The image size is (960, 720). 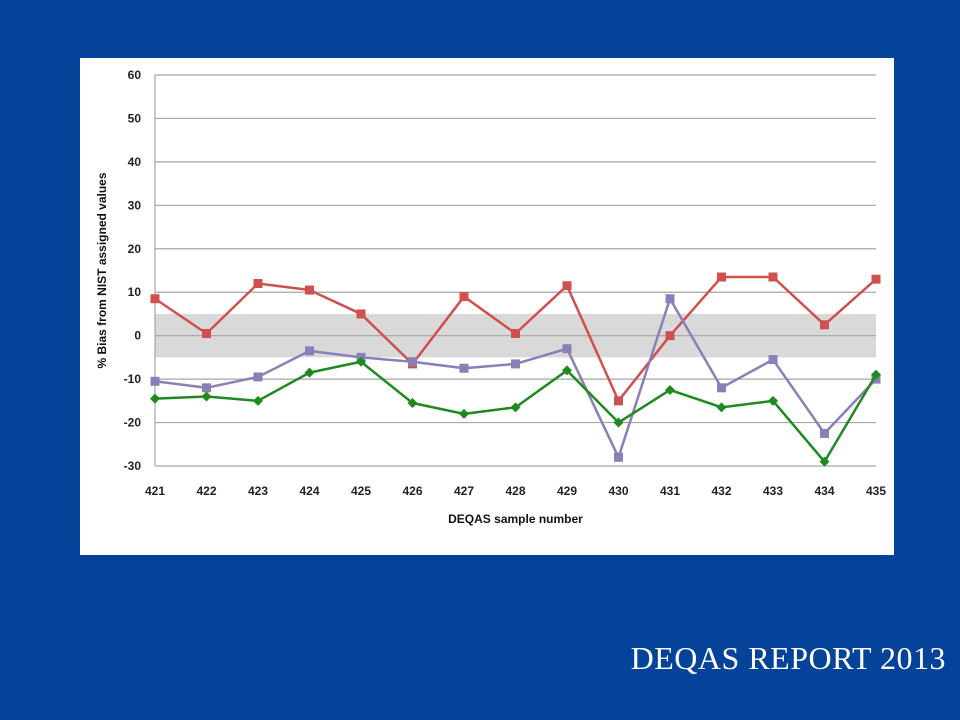 What do you see at coordinates (135, 75) in the screenshot?
I see `y-tick-label: 60` at bounding box center [135, 75].